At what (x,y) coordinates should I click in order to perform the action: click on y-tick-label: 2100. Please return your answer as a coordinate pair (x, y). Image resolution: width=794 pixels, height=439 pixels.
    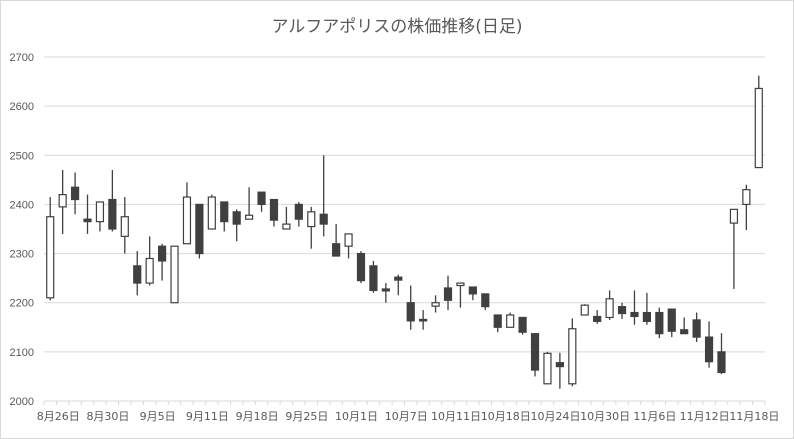
    Looking at the image, I should click on (22, 353).